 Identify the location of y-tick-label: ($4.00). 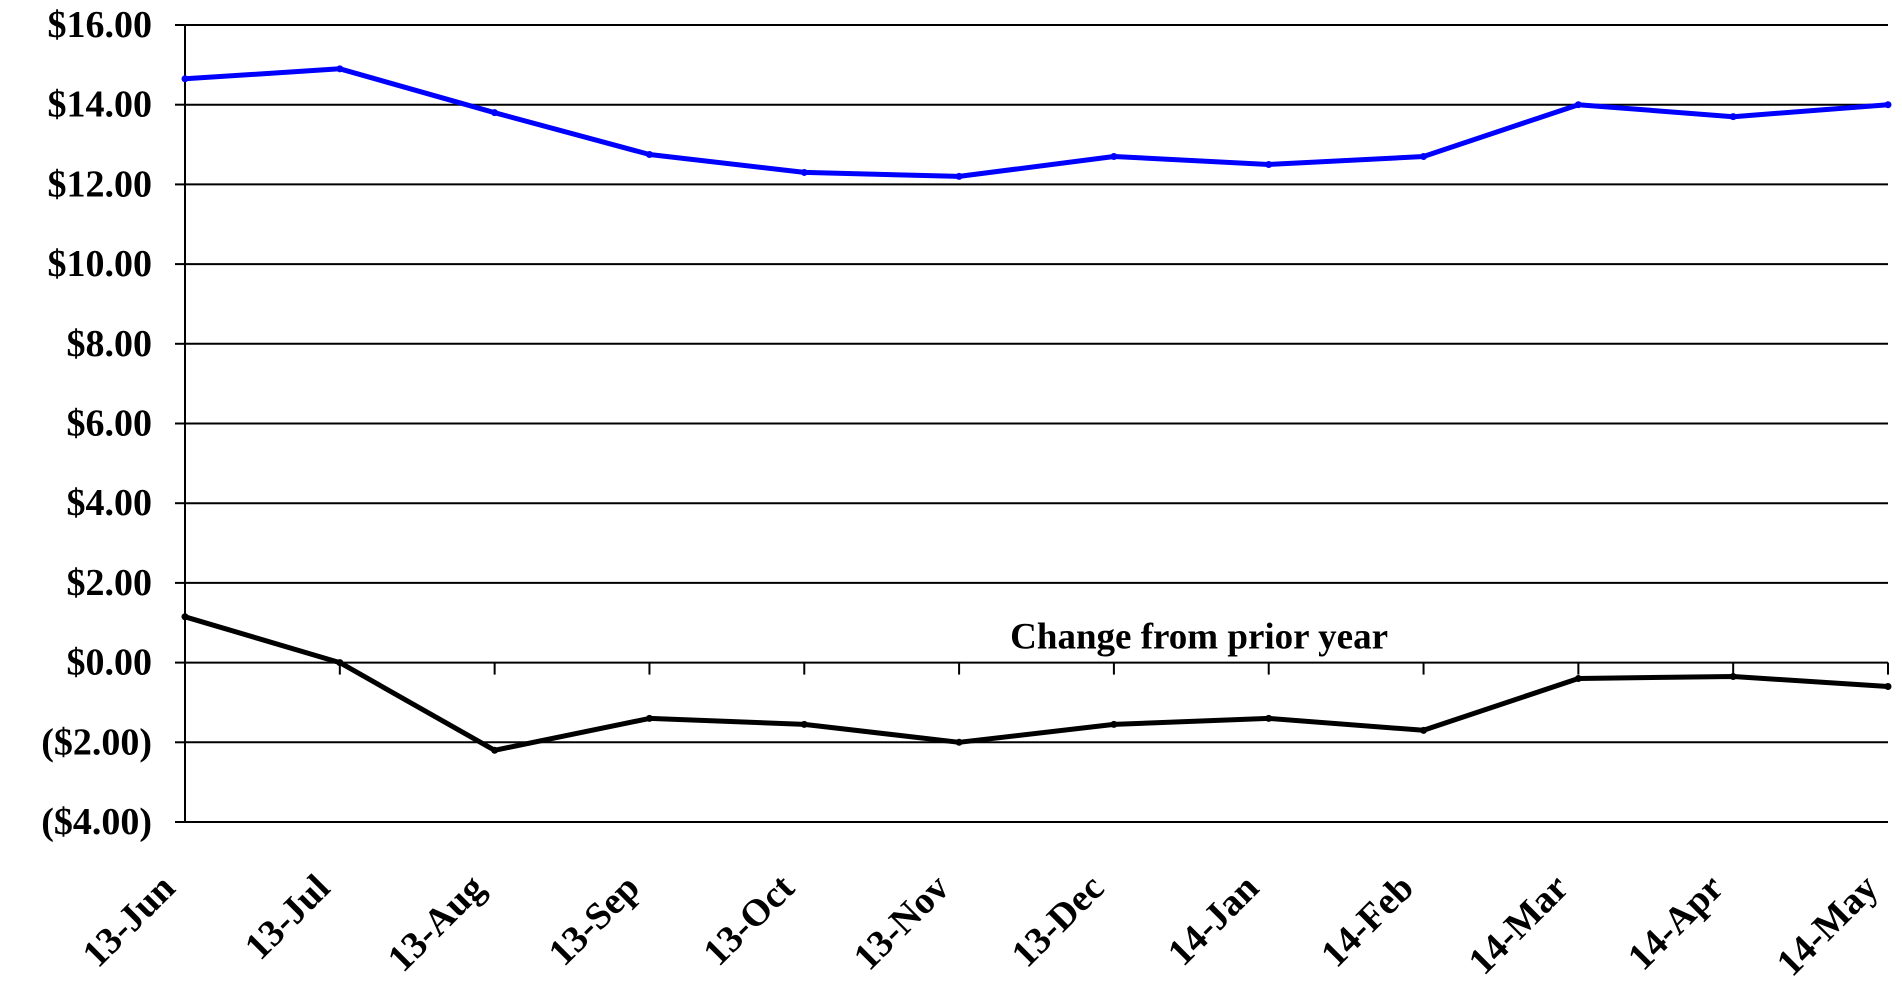
(96, 822).